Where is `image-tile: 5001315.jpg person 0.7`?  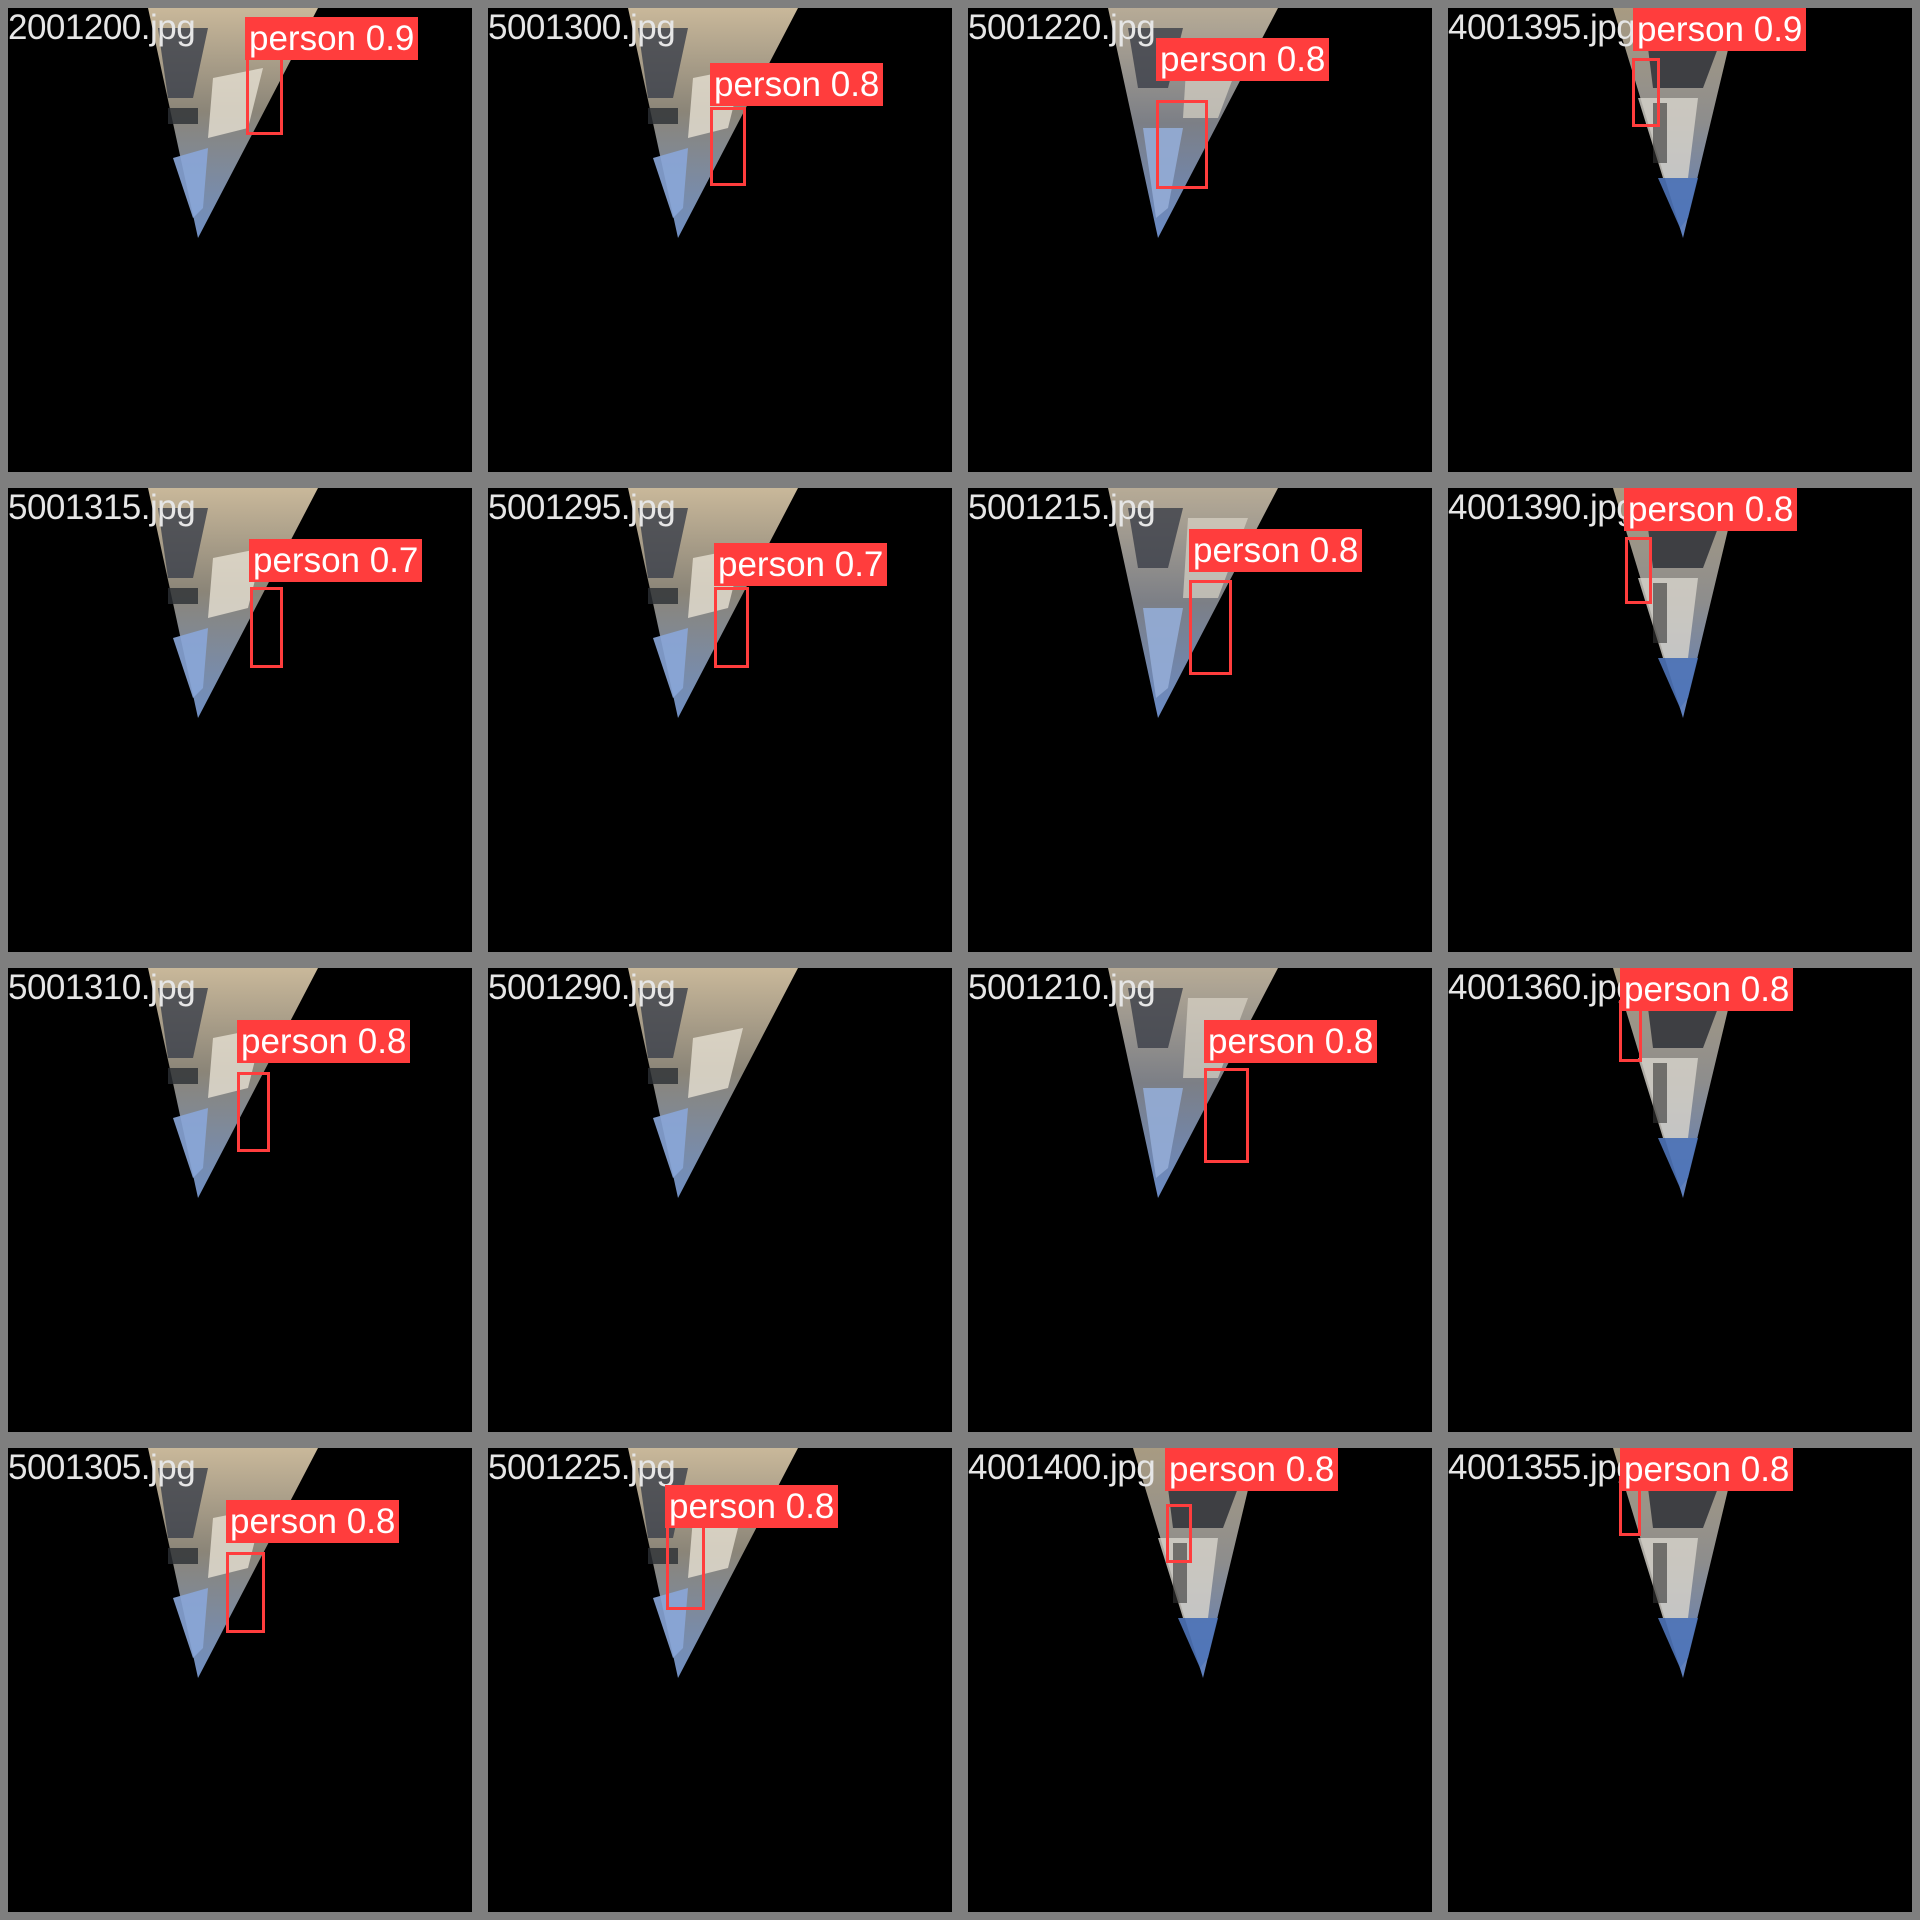 image-tile: 5001315.jpg person 0.7 is located at coordinates (240, 720).